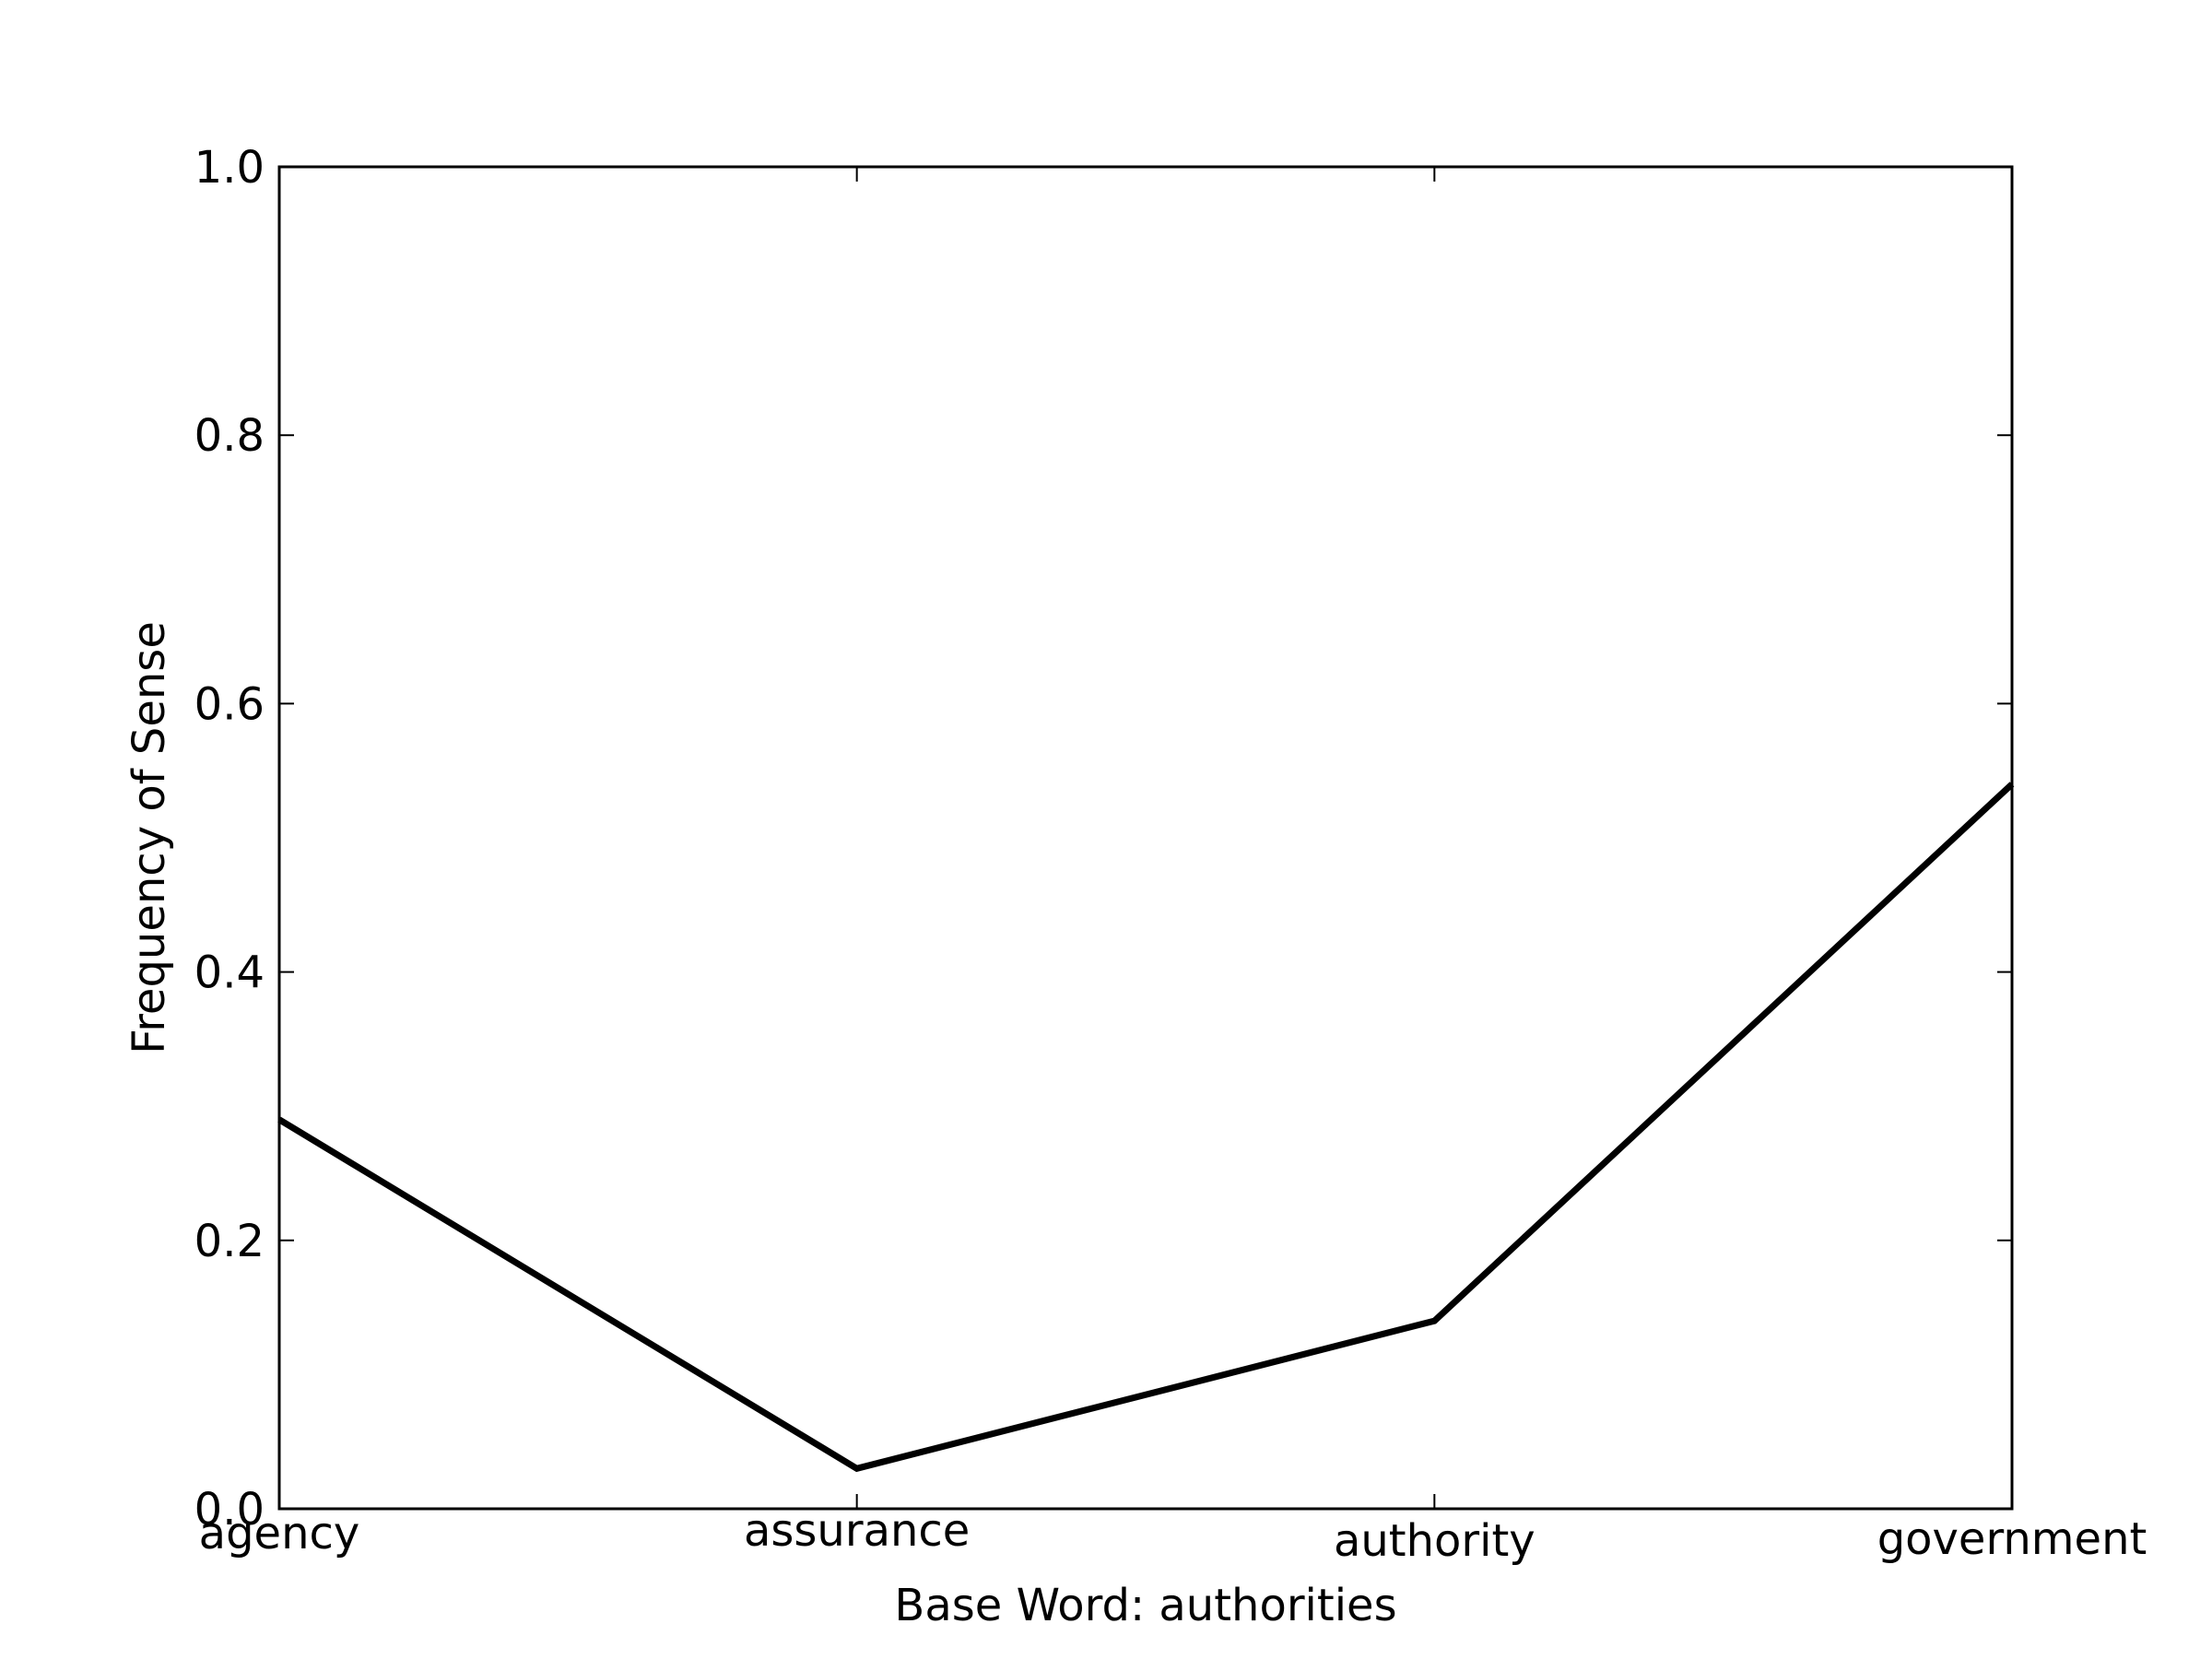 Image resolution: width=2212 pixels, height=1659 pixels. Describe the element at coordinates (1145, 1605) in the screenshot. I see `x-axis-label: Base Word: authorities` at that location.